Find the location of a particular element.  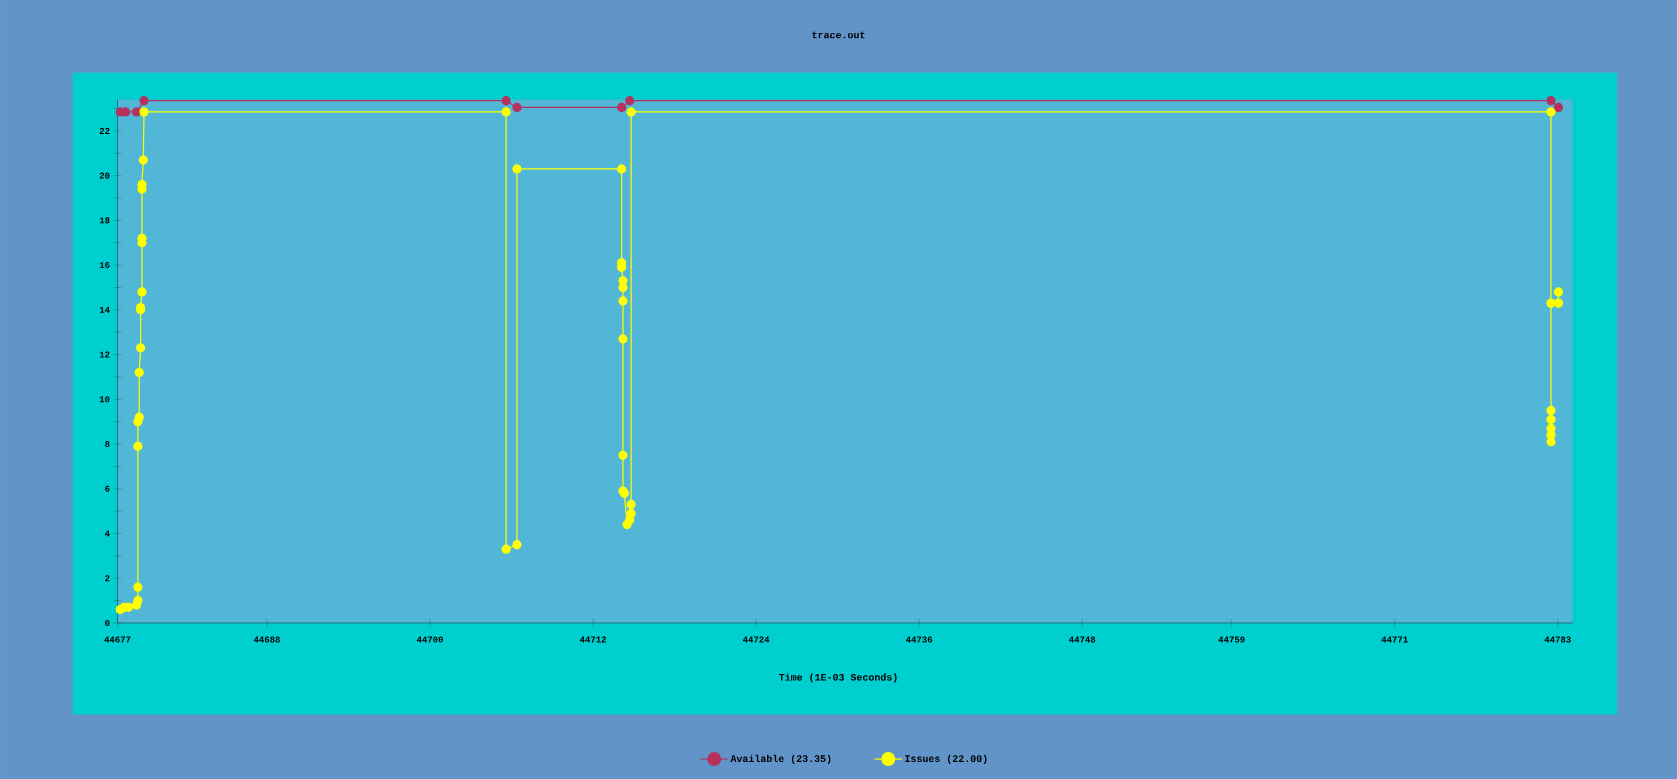

x-tick-label: 44783 is located at coordinates (1557, 639).